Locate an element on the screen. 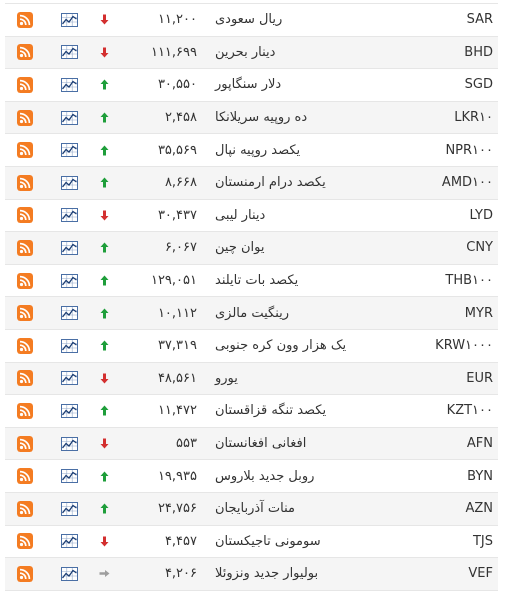 This screenshot has width=506, height=597. table-row: ۱۰,۱۱۲ رینگیت مالزی MYR is located at coordinates (251, 313).